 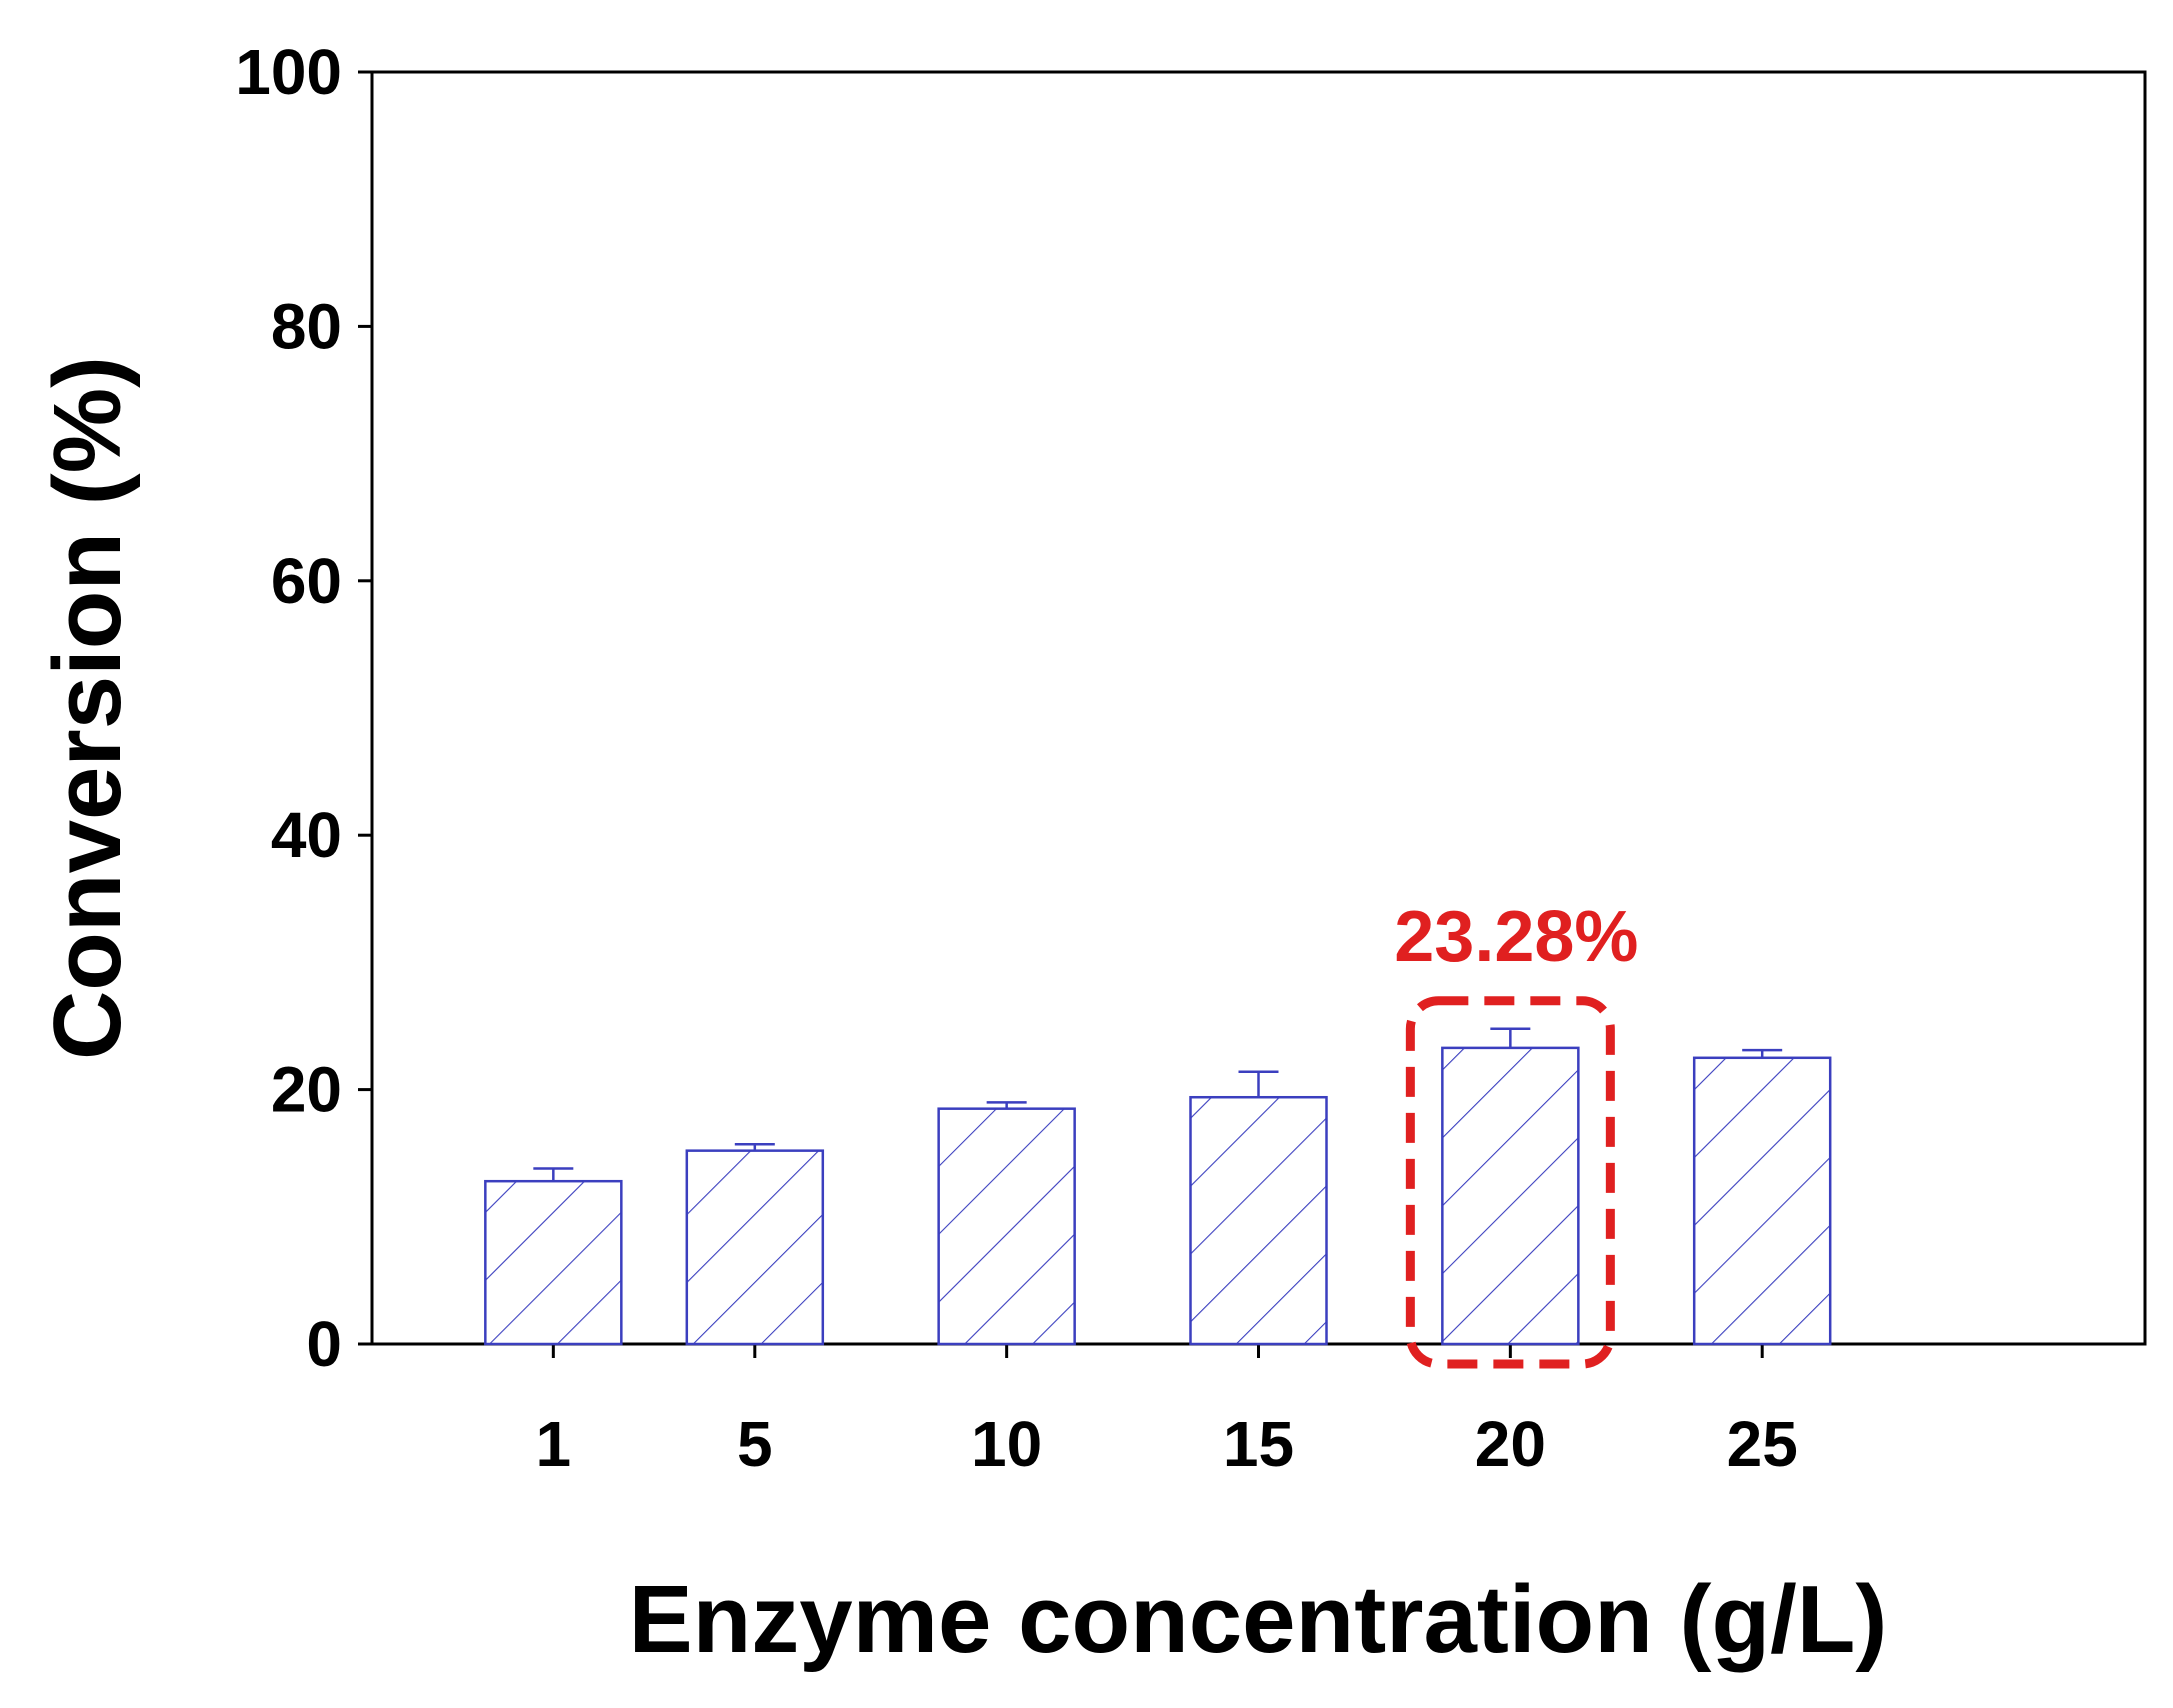 What do you see at coordinates (303, 708) in the screenshot?
I see `y-axis: 0 20 40 60 80 100` at bounding box center [303, 708].